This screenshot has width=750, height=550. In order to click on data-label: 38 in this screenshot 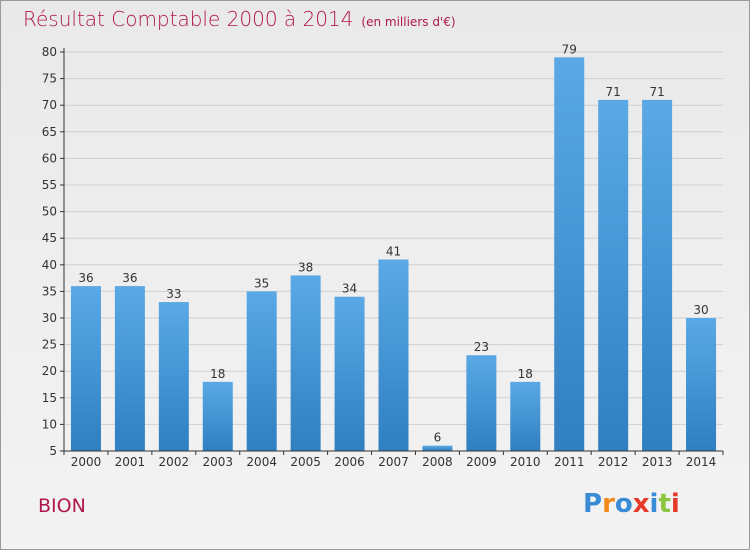, I will do `click(305, 267)`.